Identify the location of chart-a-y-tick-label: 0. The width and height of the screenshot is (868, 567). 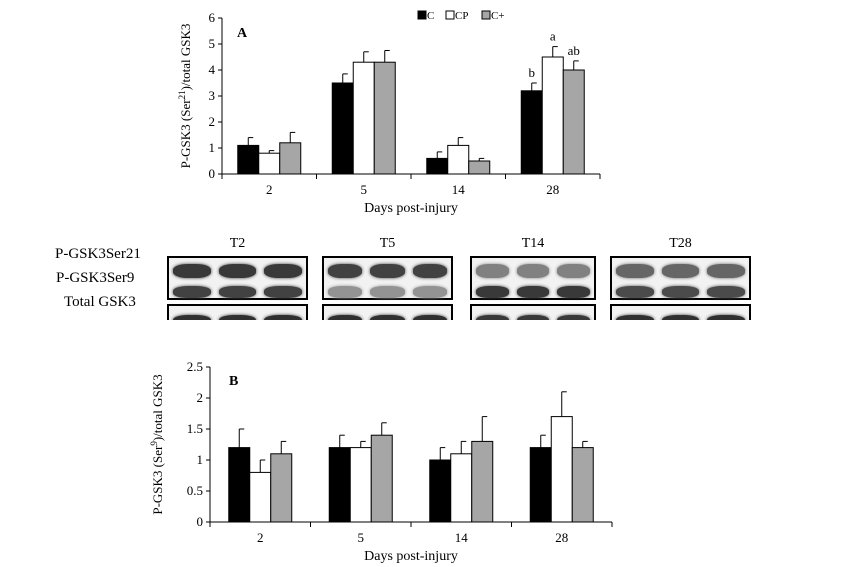
(212, 173).